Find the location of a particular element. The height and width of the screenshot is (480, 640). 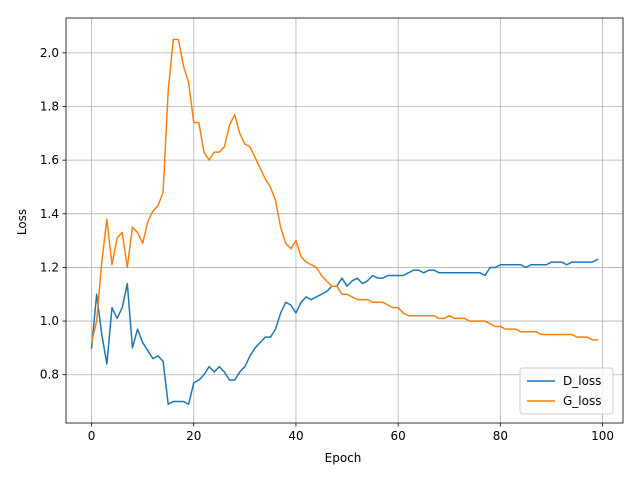

y-tick-label: 1.8 is located at coordinates (49, 107).